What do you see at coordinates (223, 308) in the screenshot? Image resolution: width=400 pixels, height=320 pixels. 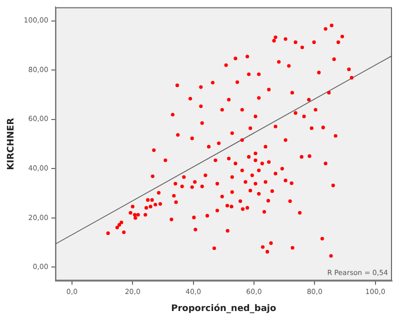 I see `x-axis-title: Proporción_ned_bajo` at bounding box center [223, 308].